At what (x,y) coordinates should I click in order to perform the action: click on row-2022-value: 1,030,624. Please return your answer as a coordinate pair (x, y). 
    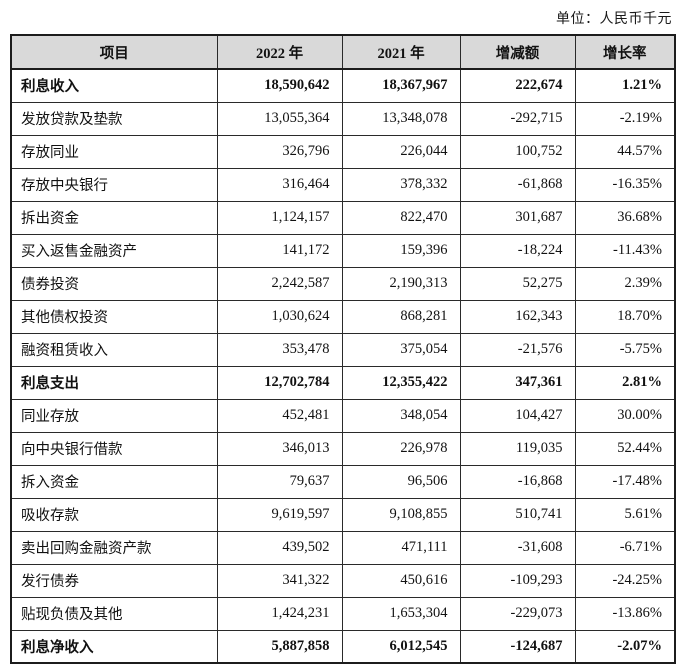
    Looking at the image, I should click on (279, 316).